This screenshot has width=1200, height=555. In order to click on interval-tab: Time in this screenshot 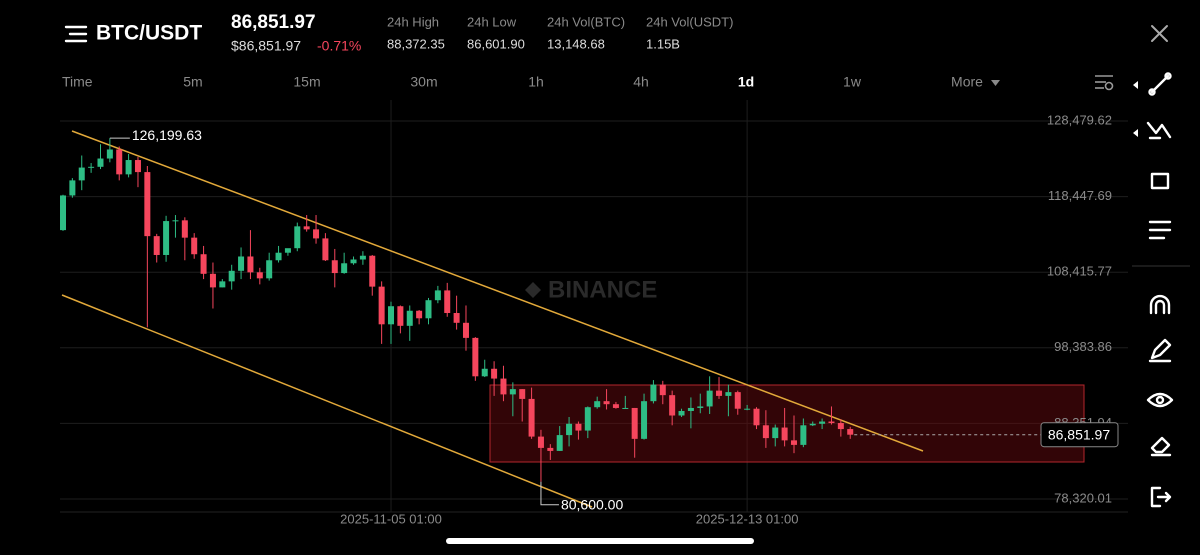, I will do `click(77, 82)`.